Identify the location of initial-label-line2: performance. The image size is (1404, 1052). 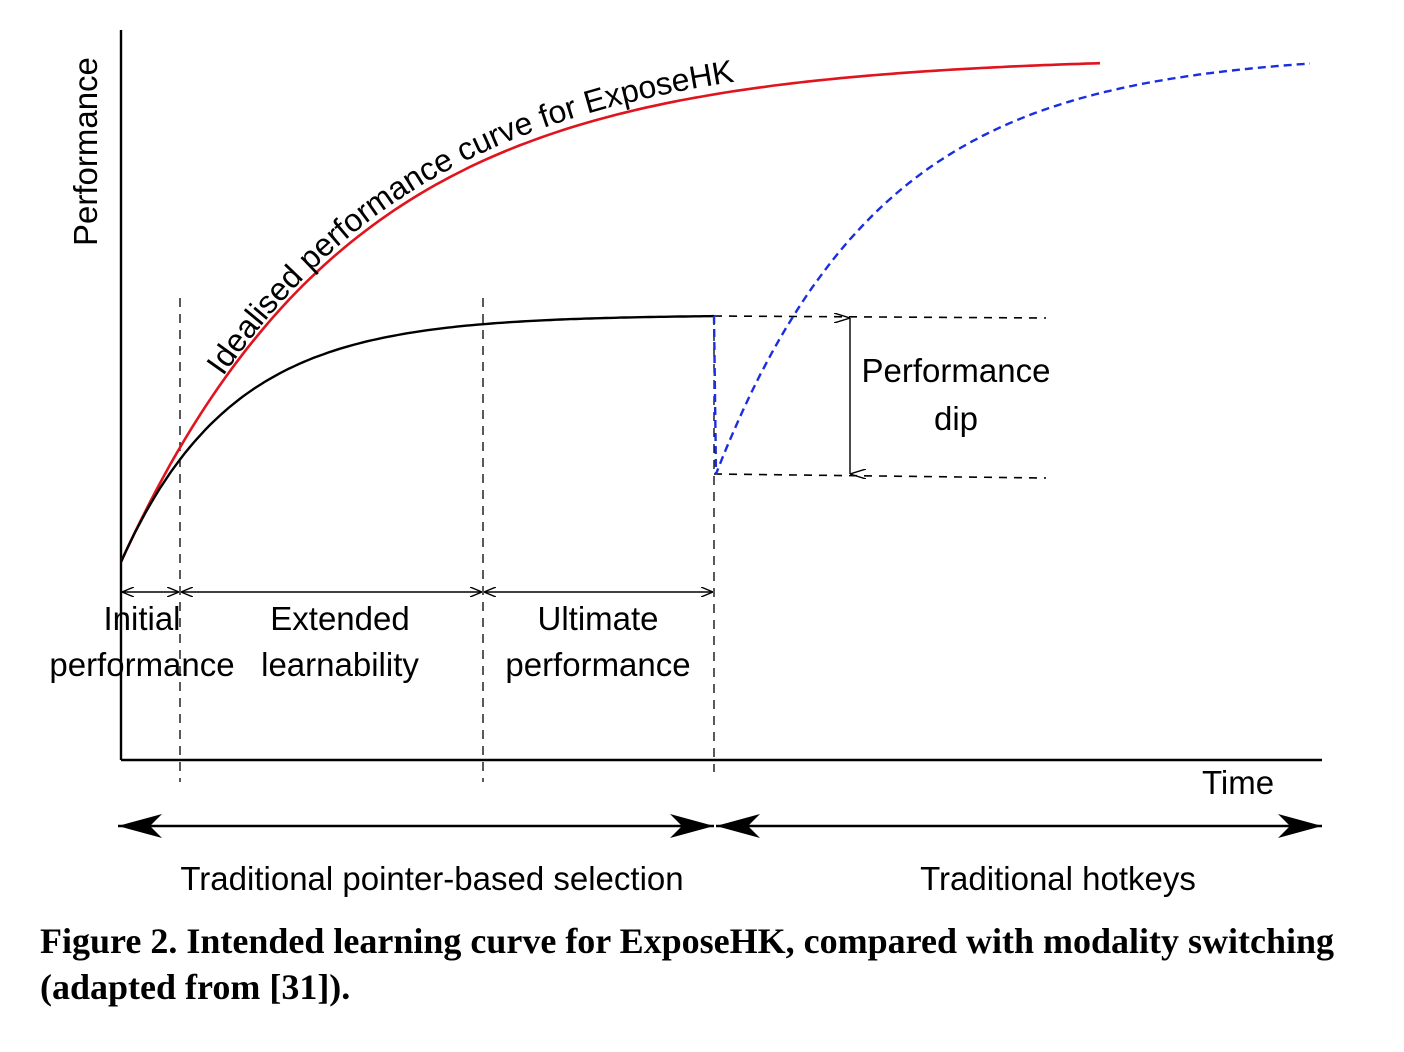
(141, 664).